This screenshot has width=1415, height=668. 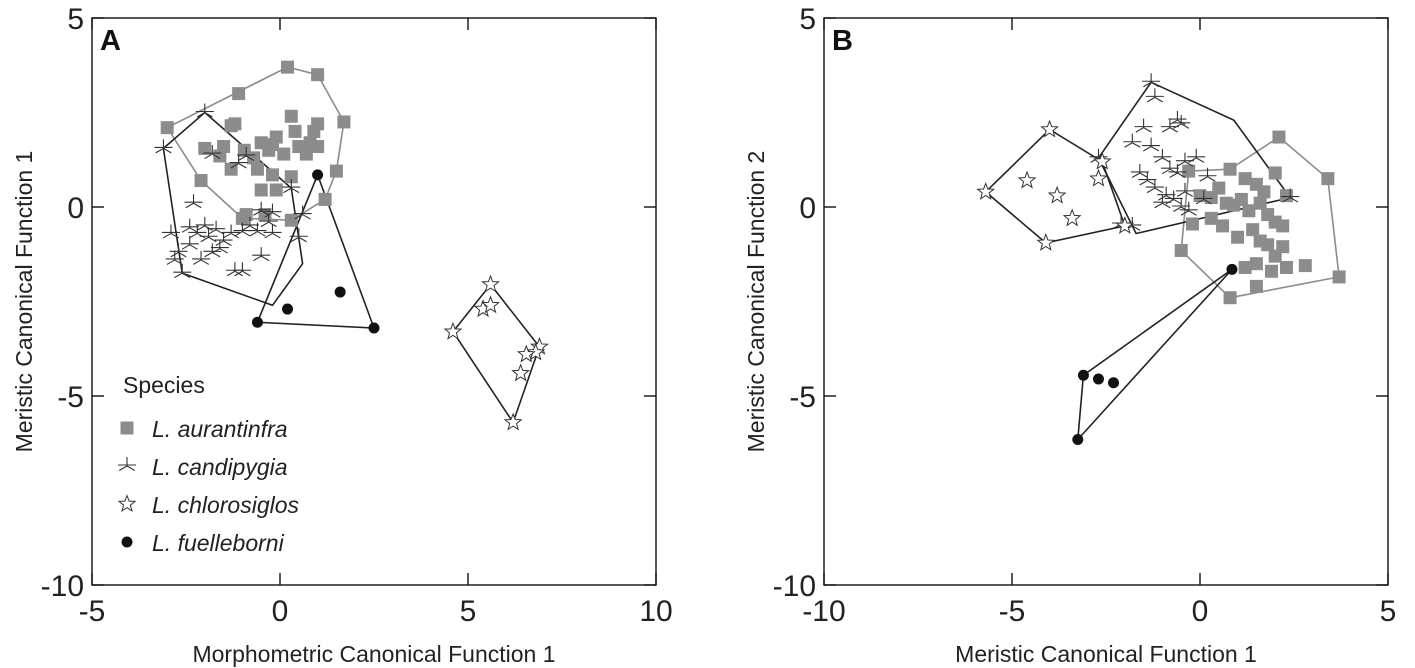 What do you see at coordinates (1012, 611) in the screenshot?
I see `x-tick-label: -5` at bounding box center [1012, 611].